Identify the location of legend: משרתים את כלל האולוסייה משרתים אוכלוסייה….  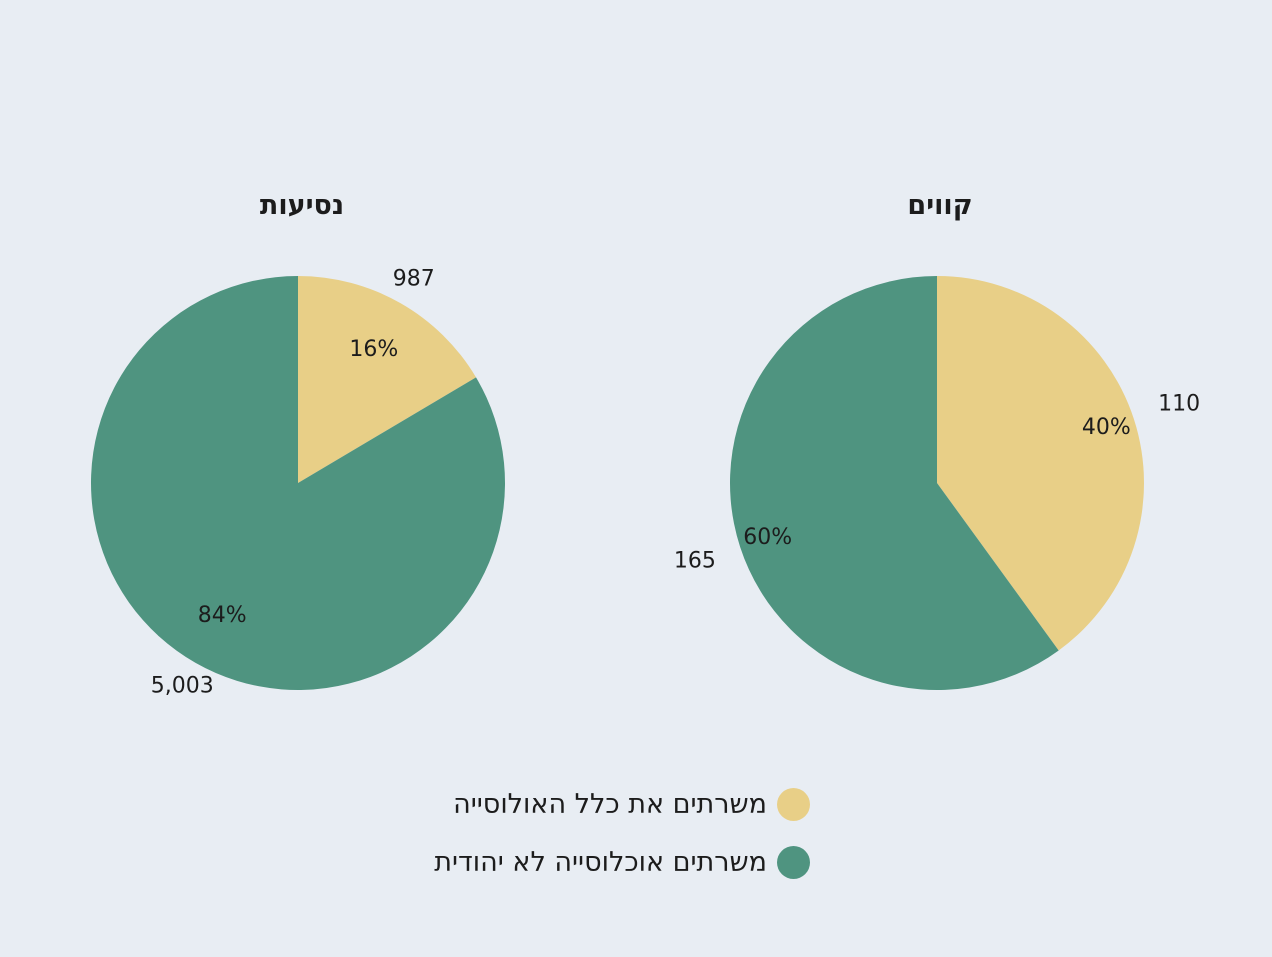
(622, 838).